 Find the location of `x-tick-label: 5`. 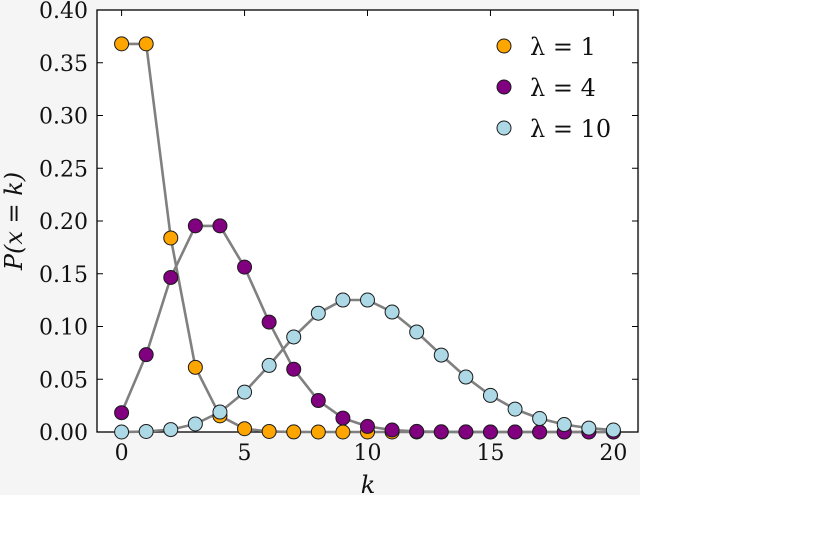

x-tick-label: 5 is located at coordinates (245, 453).